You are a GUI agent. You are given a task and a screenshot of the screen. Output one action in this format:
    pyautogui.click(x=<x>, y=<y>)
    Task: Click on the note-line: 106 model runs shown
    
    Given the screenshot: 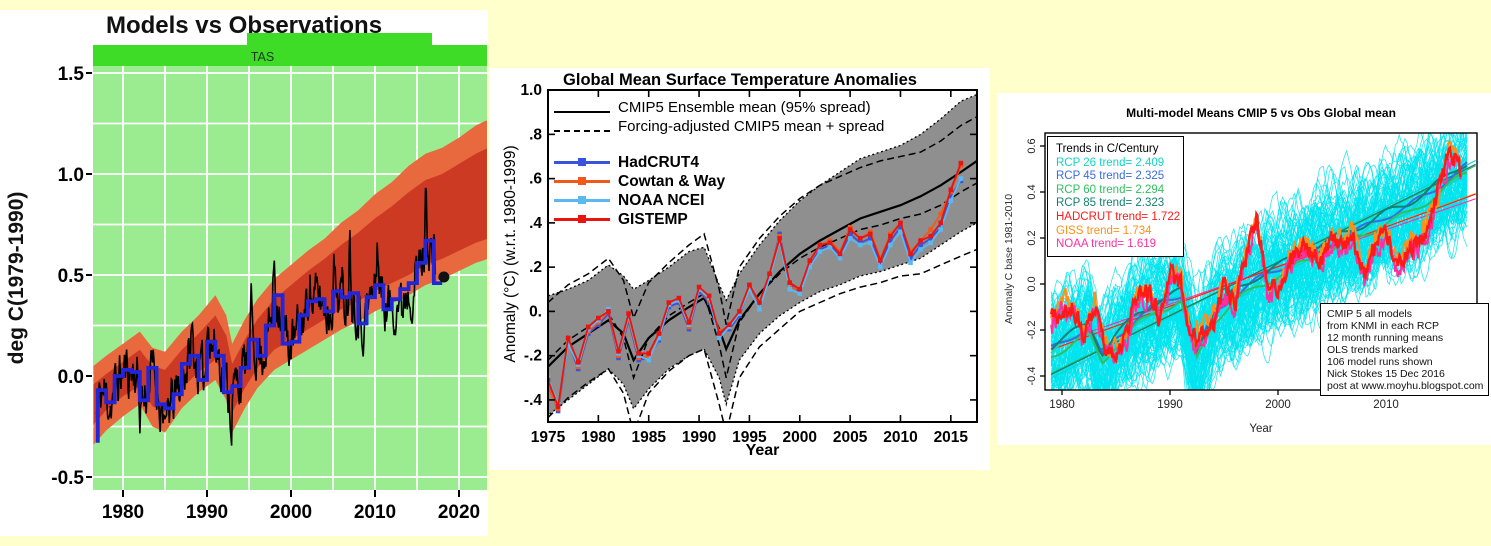 What is the action you would take?
    pyautogui.click(x=1380, y=362)
    